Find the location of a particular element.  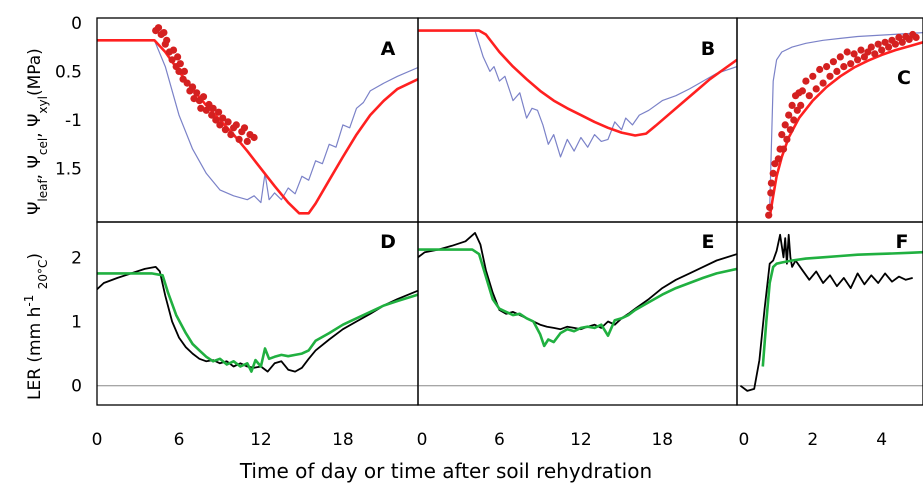

panel-f: F is located at coordinates (829, 313).